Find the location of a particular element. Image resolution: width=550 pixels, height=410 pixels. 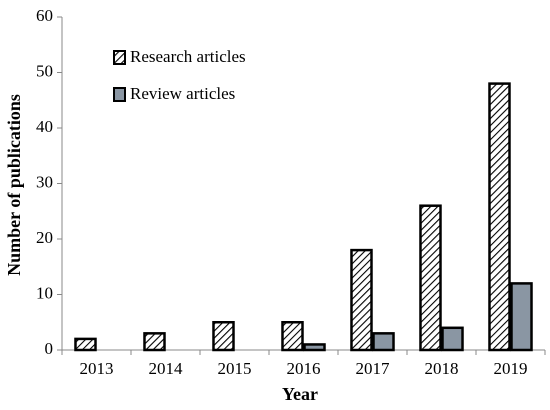

legend-label: Research articles is located at coordinates (188, 56).